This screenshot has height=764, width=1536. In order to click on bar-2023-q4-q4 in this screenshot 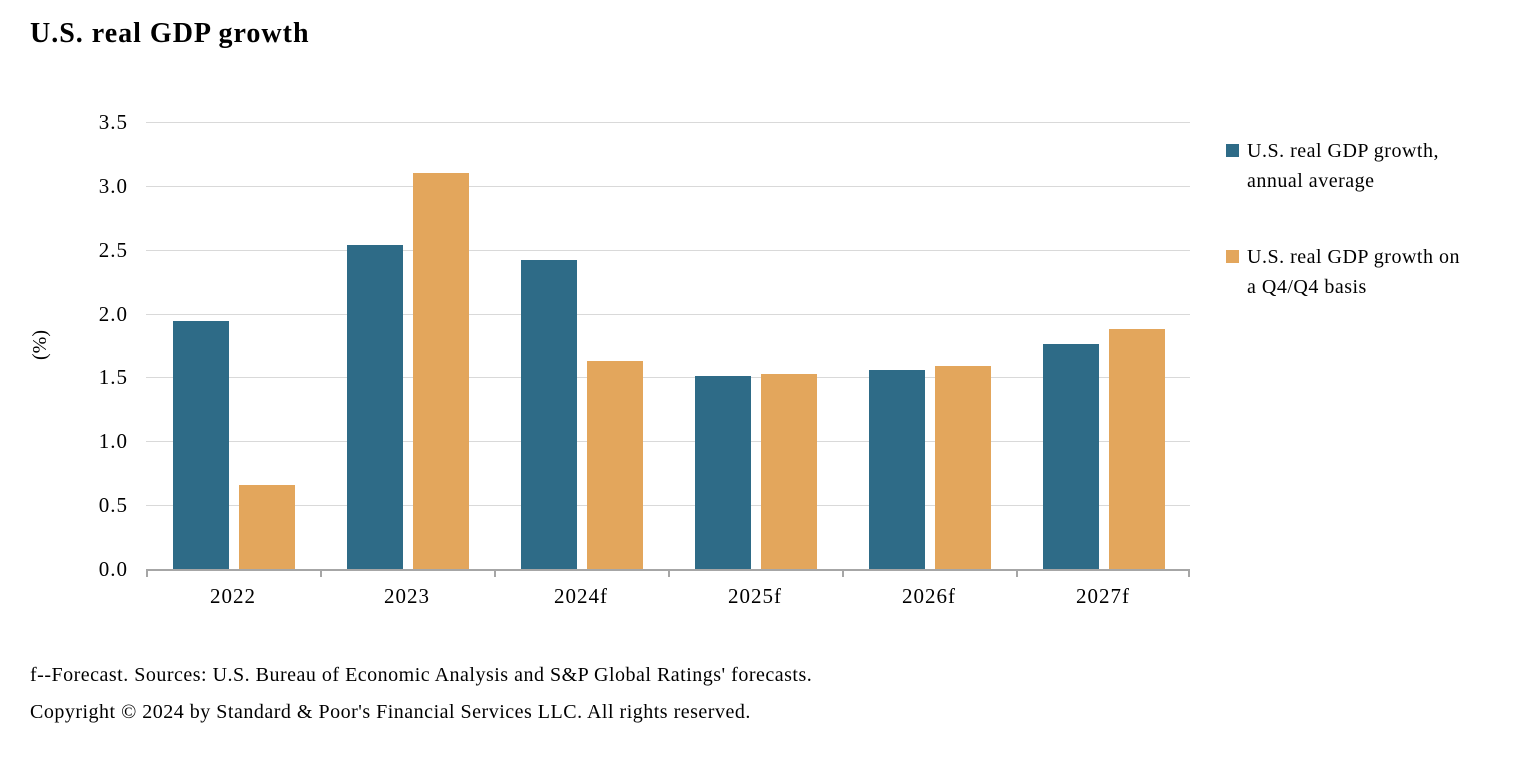, I will do `click(441, 371)`.